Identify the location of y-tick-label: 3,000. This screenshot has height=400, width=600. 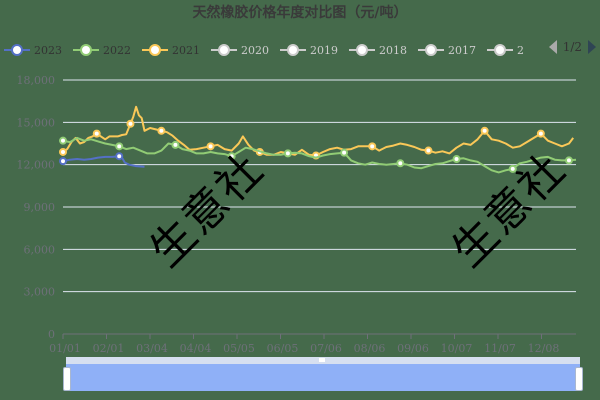
(40, 292).